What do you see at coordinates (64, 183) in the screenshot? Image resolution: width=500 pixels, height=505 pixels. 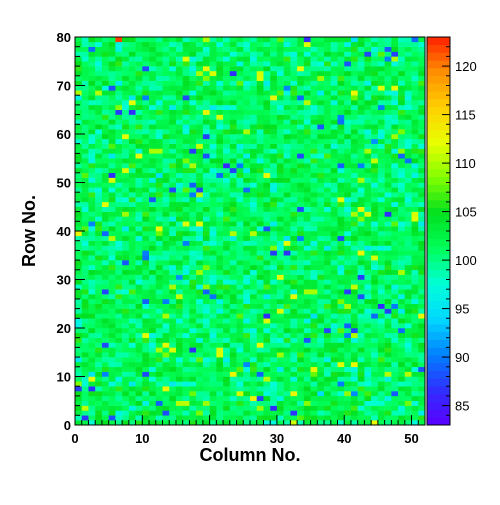 I see `y-tick-label: 50` at bounding box center [64, 183].